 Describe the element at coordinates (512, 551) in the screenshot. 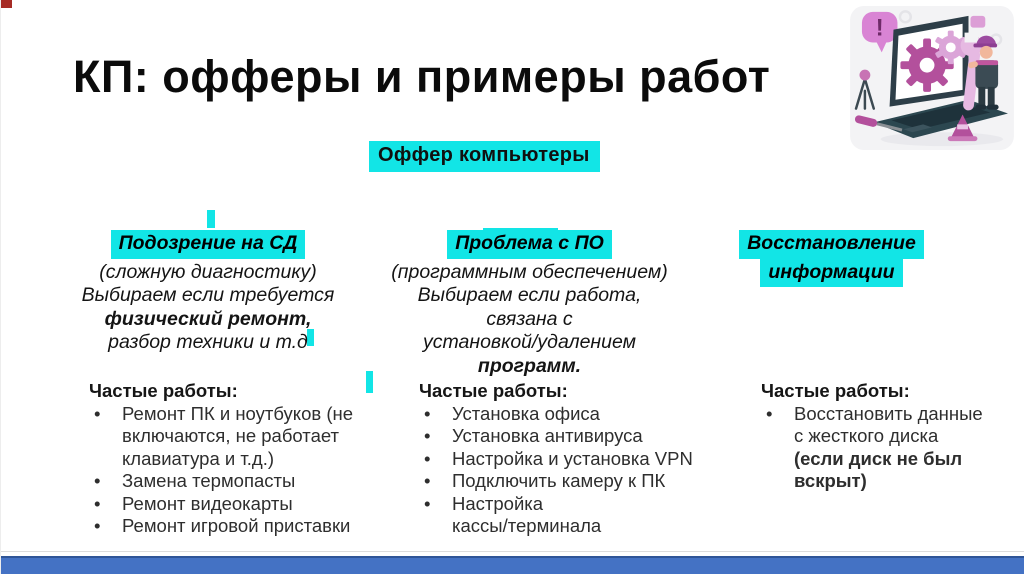

I see `footer-divider` at that location.